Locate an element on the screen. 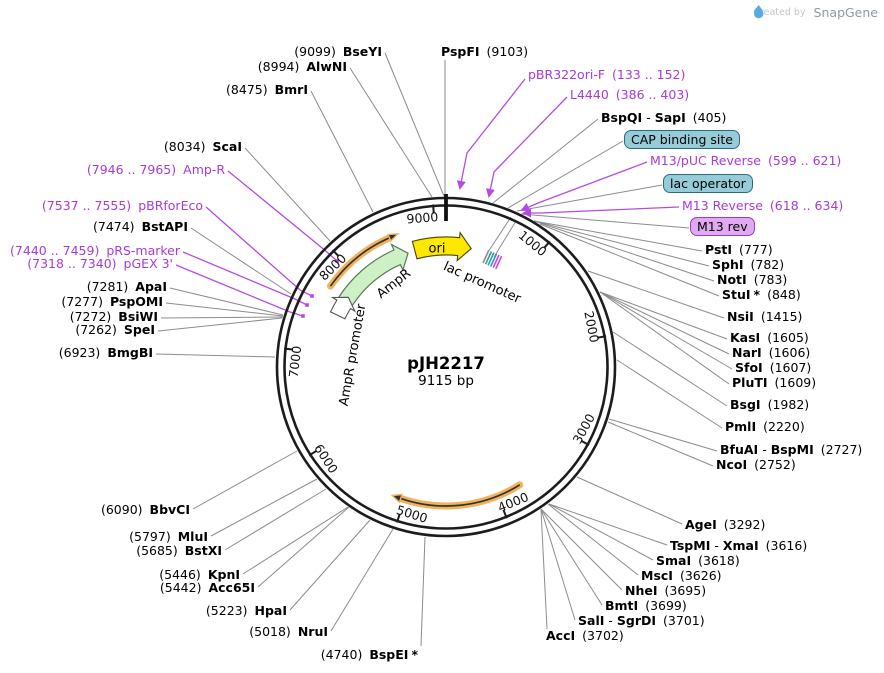  site-label-hpai: (5223) HpaI is located at coordinates (246, 610).